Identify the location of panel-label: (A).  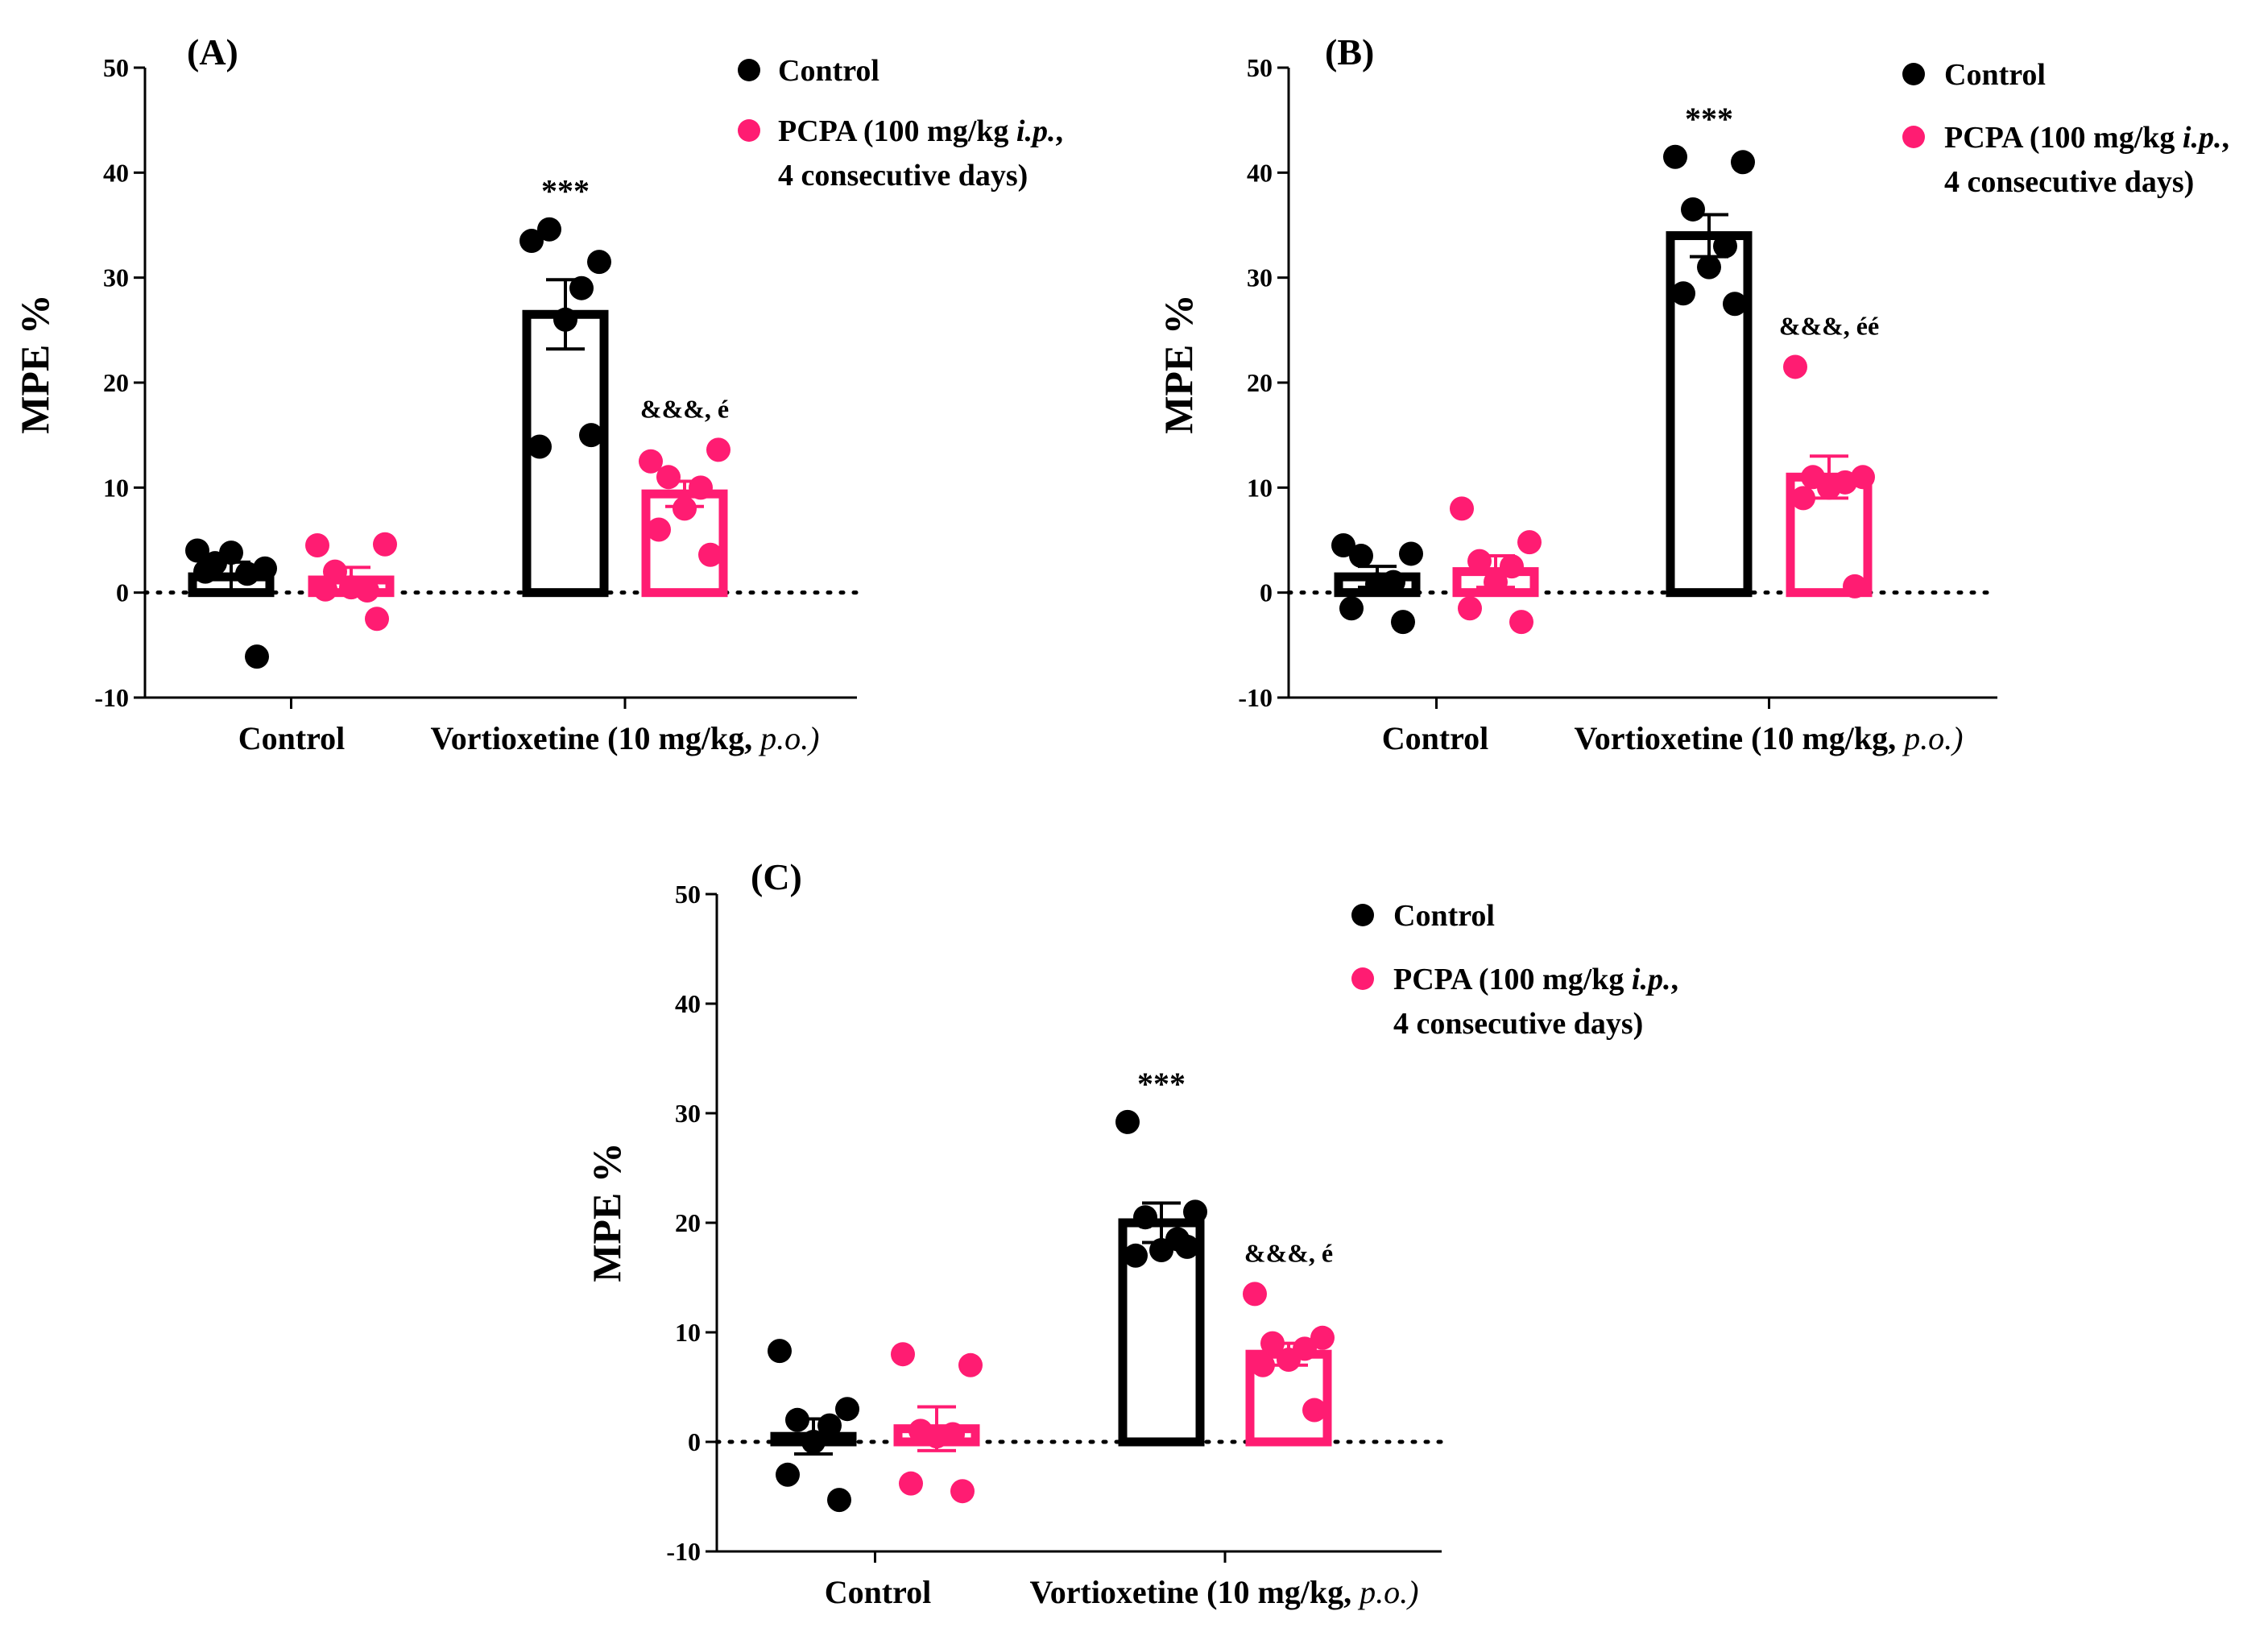
(212, 52).